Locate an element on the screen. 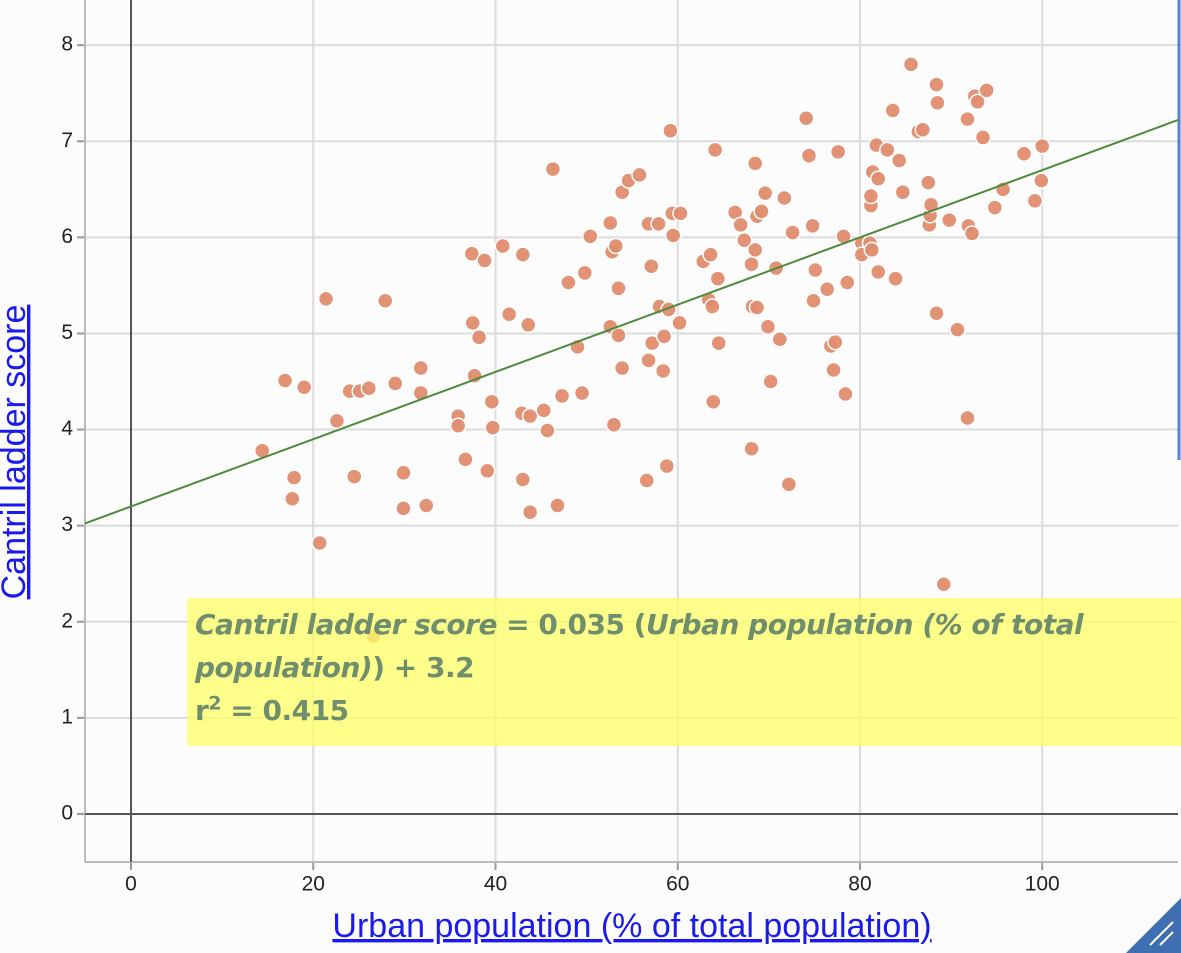 Image resolution: width=1181 pixels, height=953 pixels. equation-box is located at coordinates (684, 672).